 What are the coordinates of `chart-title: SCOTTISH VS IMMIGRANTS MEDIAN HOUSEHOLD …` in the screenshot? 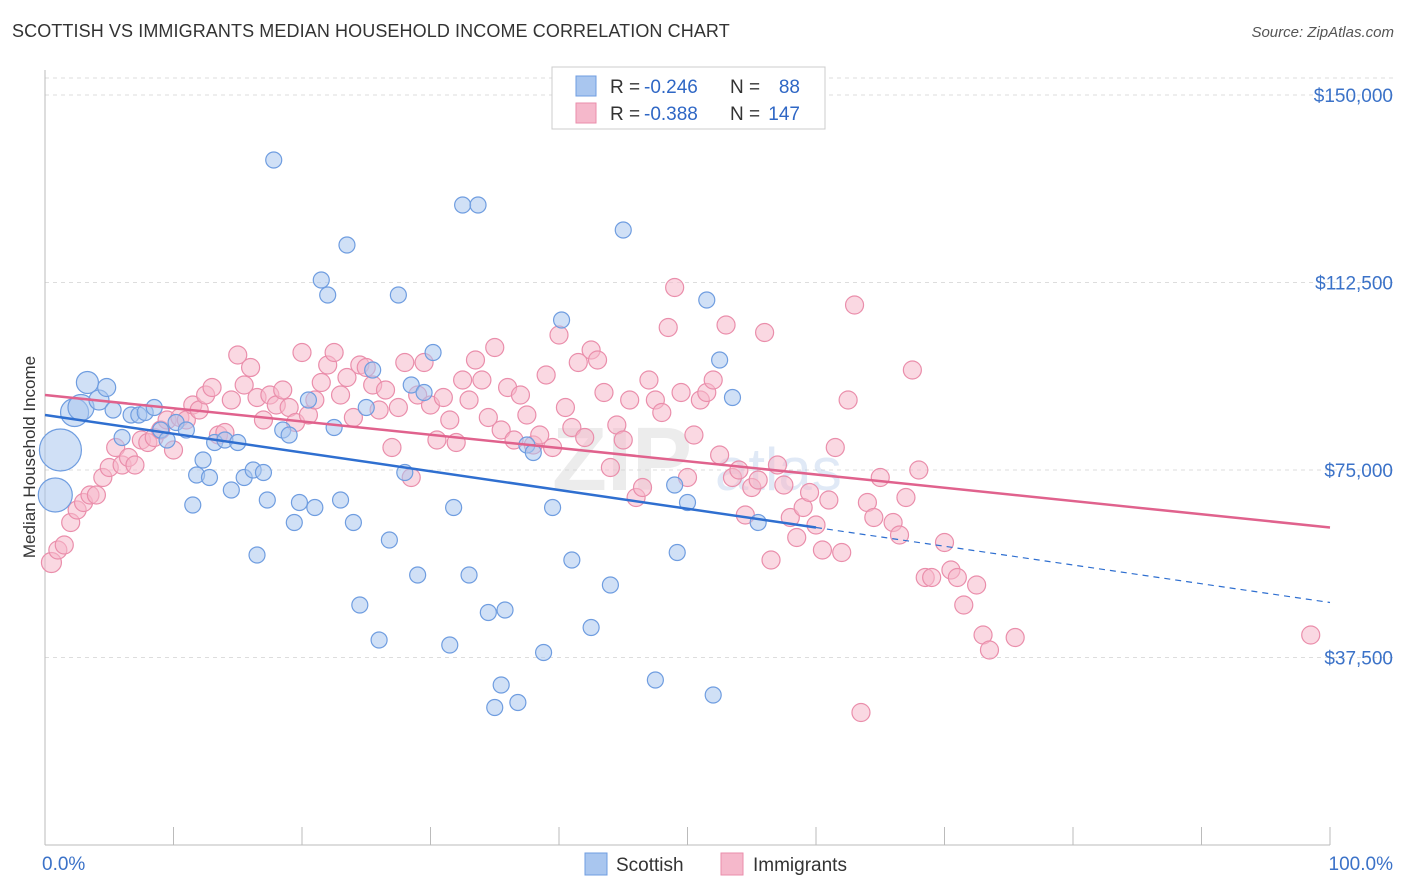 It's located at (371, 31).